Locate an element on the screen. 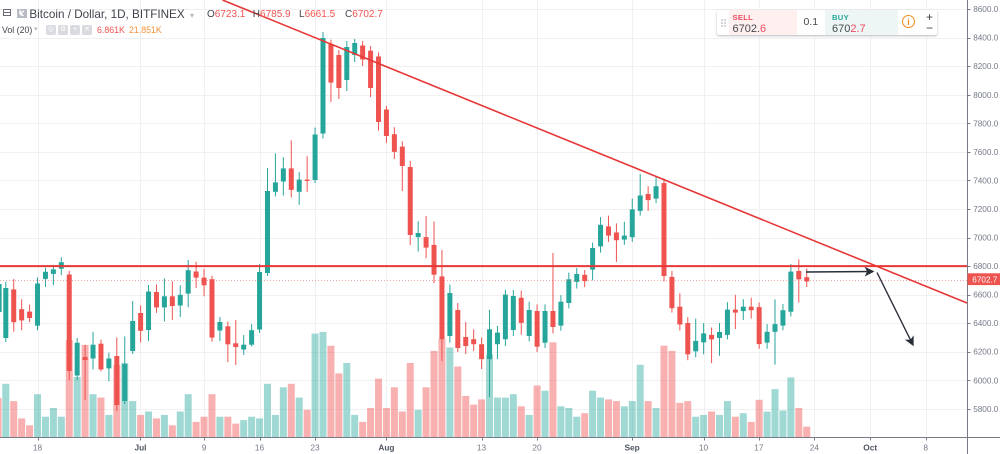  svg-text: 6702.7 is located at coordinates (984, 280).